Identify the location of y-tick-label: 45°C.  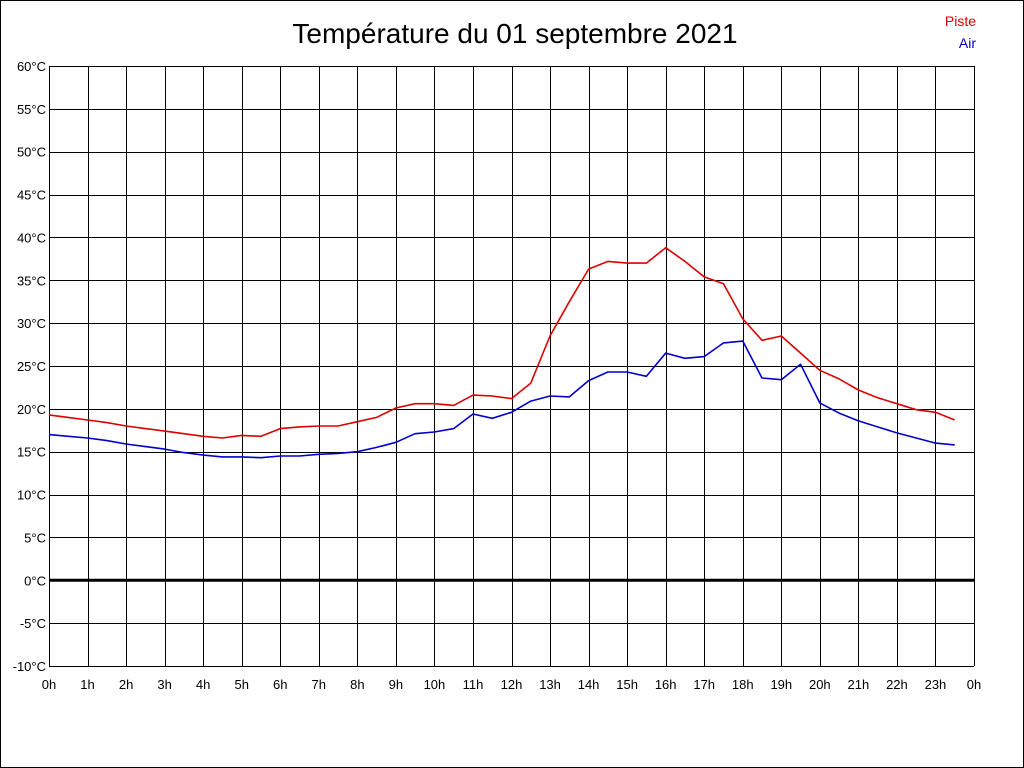
(31, 195).